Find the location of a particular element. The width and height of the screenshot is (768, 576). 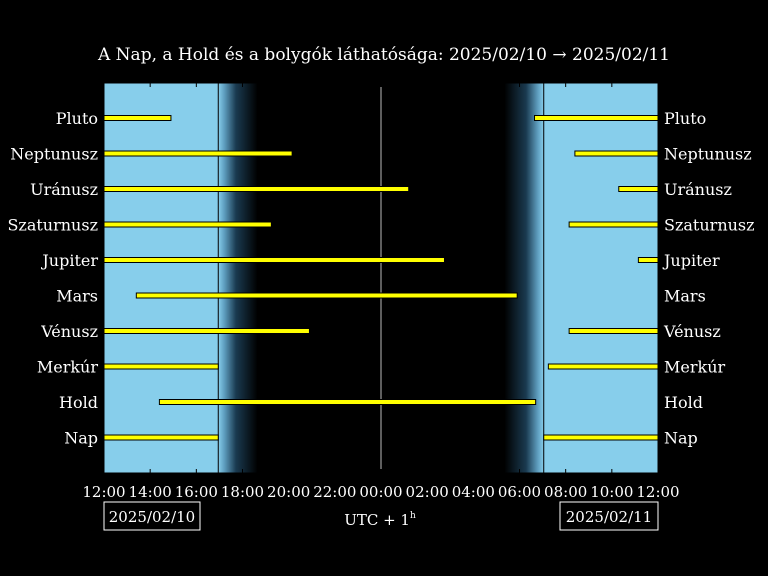

x-tick-label: 00:00 is located at coordinates (380, 492).